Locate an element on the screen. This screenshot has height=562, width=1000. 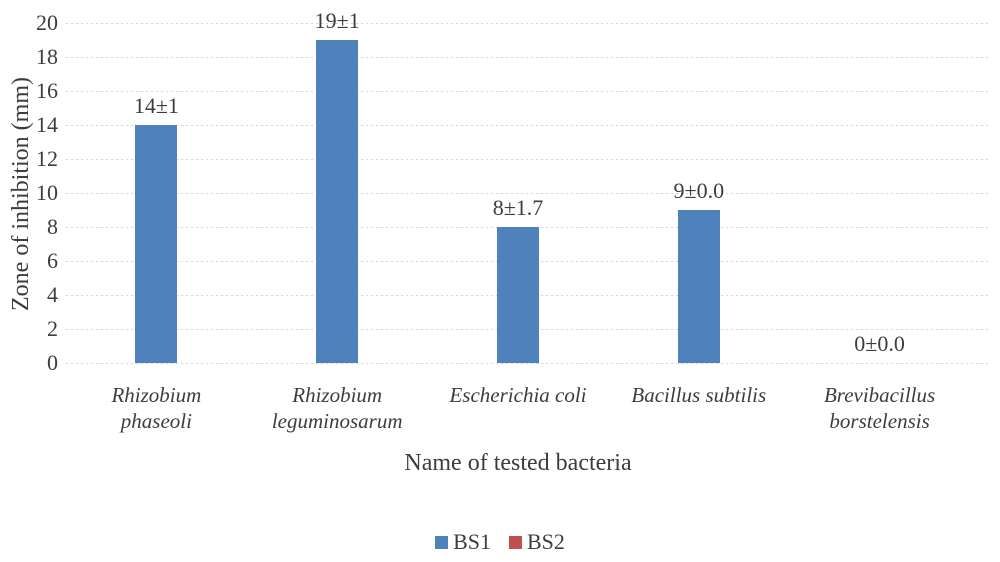
x-category-label-line: Escherichia coli is located at coordinates (518, 395).